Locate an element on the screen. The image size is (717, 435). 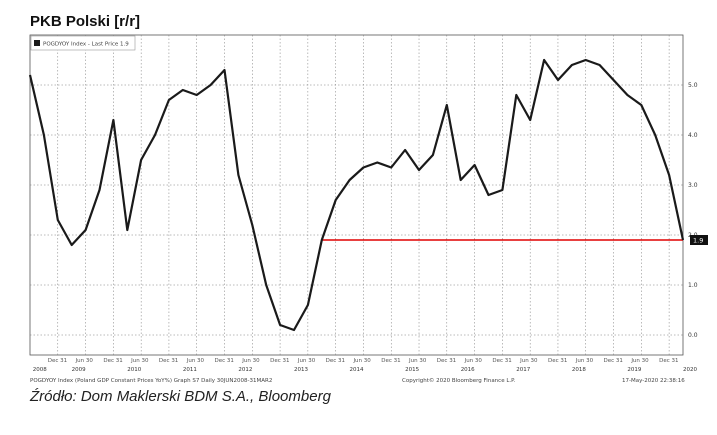
x-year-label: 2012 is located at coordinates (245, 370).